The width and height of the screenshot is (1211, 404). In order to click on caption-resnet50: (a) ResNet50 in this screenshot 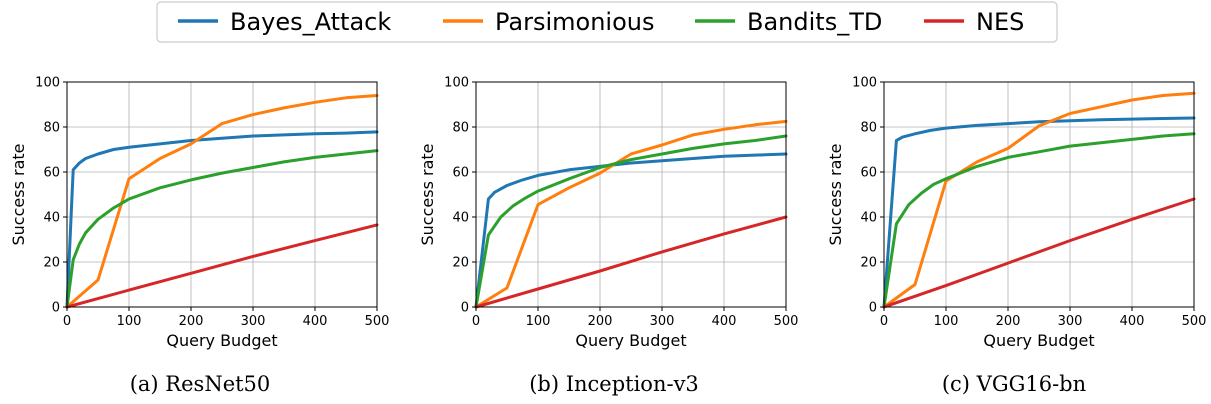, I will do `click(200, 384)`.